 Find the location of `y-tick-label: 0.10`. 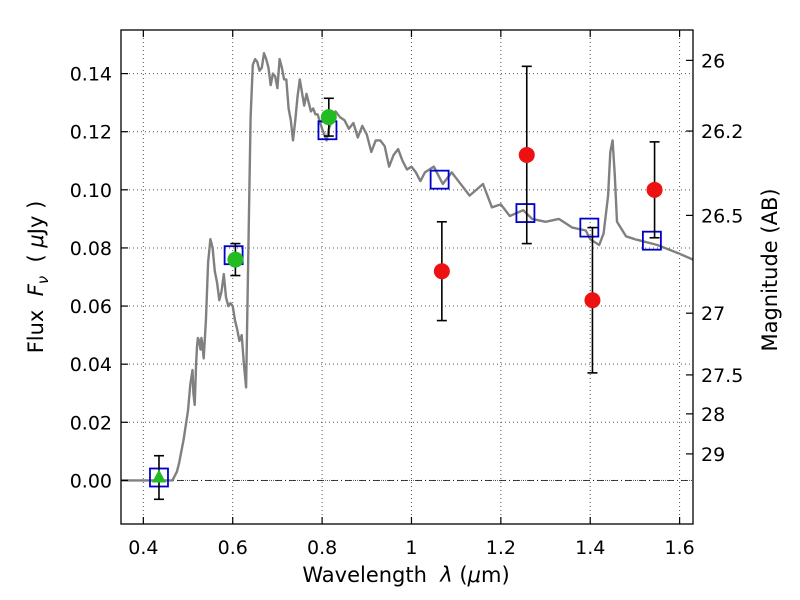

y-tick-label: 0.10 is located at coordinates (91, 191).